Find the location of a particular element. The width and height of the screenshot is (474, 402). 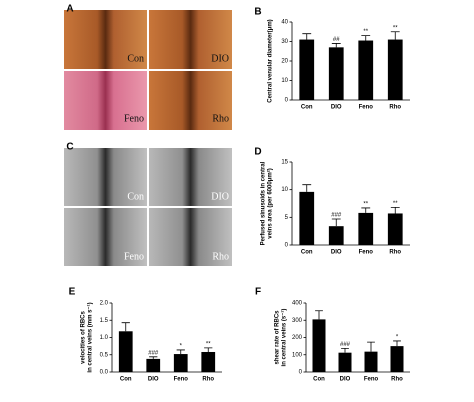

y-tick-label: 100 is located at coordinates (297, 355).